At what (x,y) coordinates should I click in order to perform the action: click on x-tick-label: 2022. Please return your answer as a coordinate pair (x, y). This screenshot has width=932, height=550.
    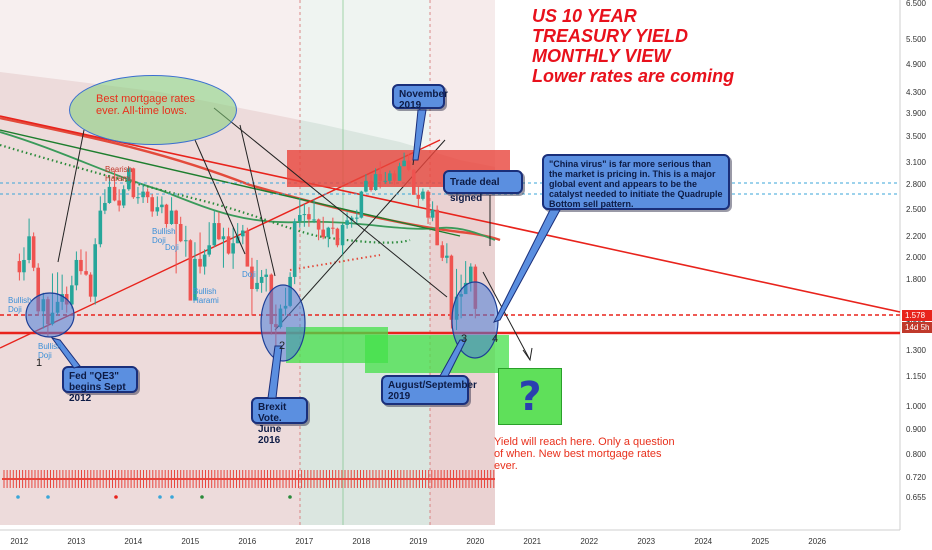
    Looking at the image, I should click on (589, 541).